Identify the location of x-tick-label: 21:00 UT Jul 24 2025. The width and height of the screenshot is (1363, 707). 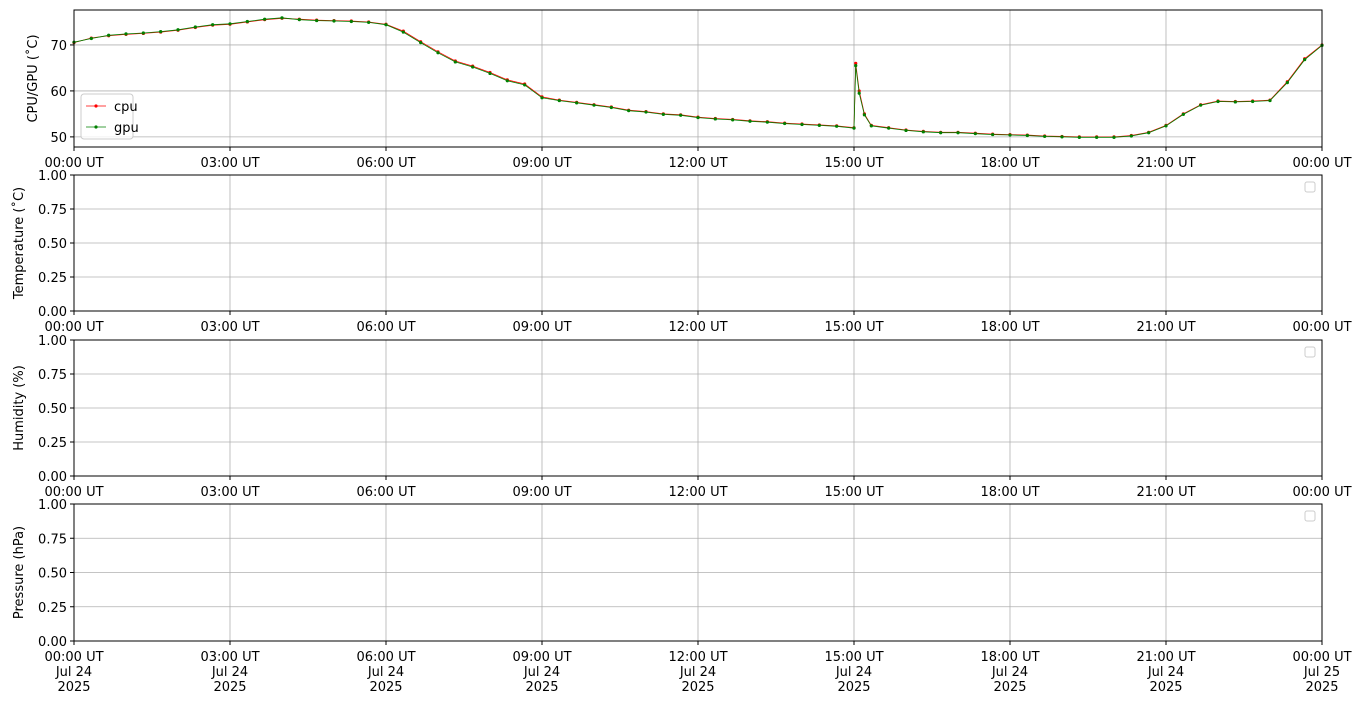
(1165, 672).